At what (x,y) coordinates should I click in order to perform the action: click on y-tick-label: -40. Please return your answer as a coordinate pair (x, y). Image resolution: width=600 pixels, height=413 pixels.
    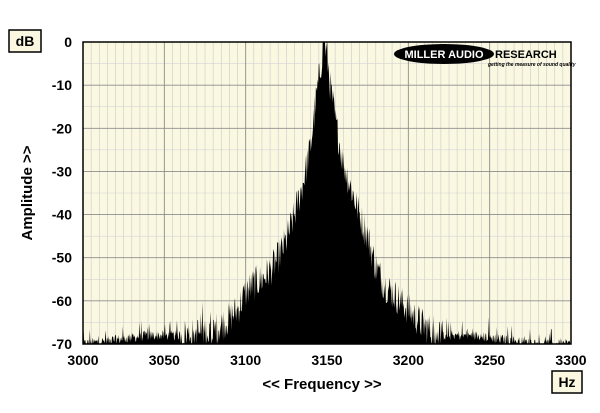
    Looking at the image, I should click on (62, 215).